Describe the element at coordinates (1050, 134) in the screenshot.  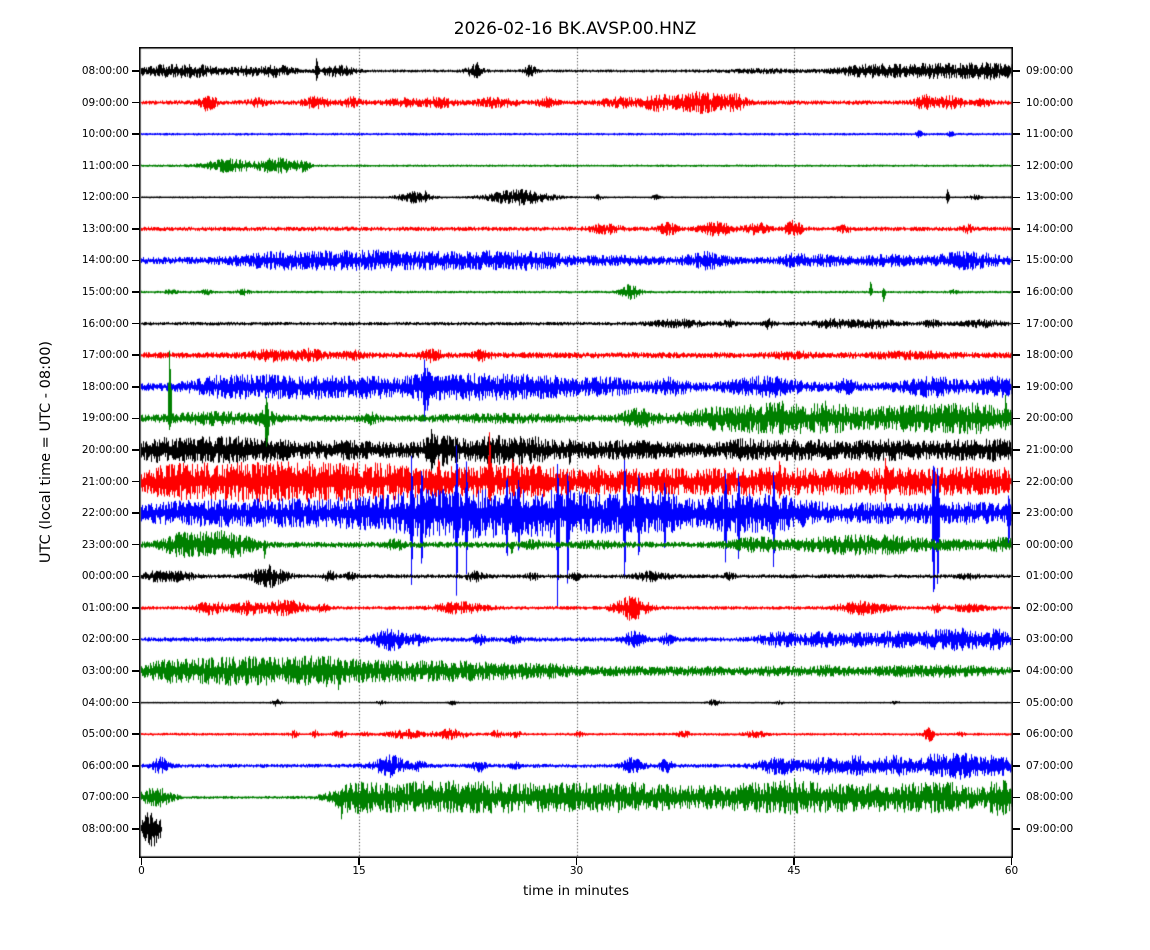
I see `local-tick-label: 11:00:00` at that location.